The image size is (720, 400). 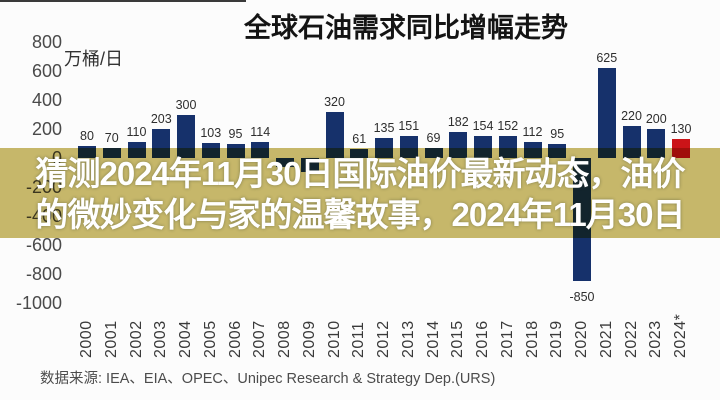 I want to click on x-axis-tick-label-2015: 2015, so click(x=458, y=339).